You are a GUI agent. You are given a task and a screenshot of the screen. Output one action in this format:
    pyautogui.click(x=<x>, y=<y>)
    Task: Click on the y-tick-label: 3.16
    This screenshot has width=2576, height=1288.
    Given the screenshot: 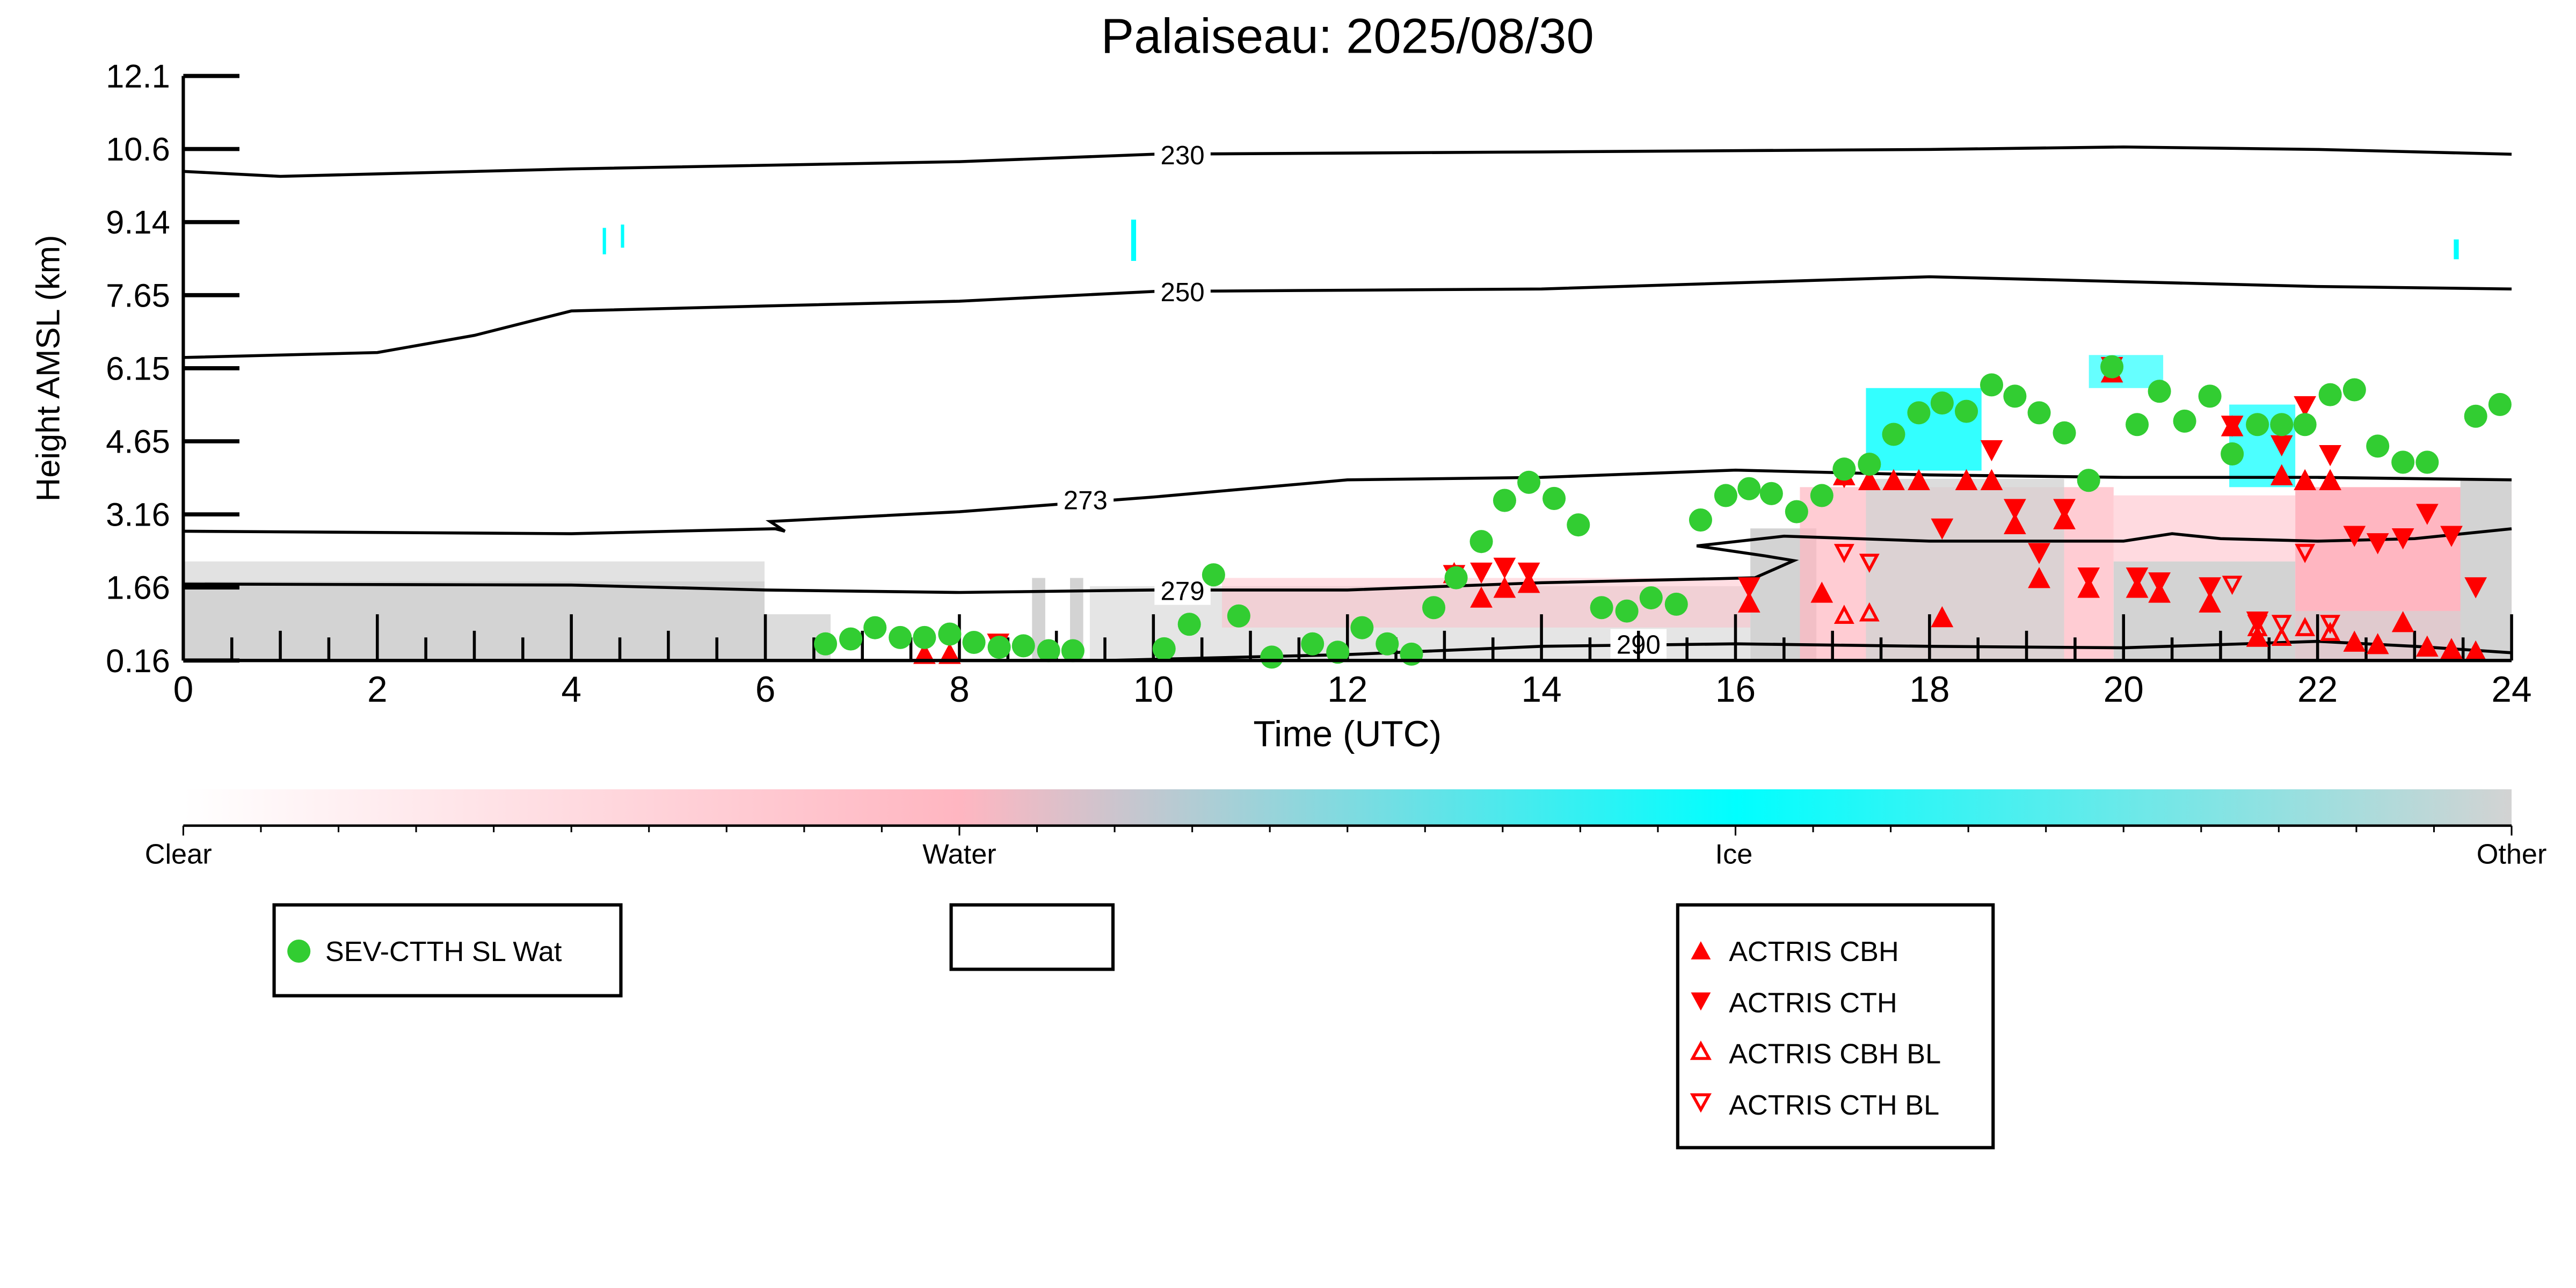 What is the action you would take?
    pyautogui.click(x=138, y=515)
    